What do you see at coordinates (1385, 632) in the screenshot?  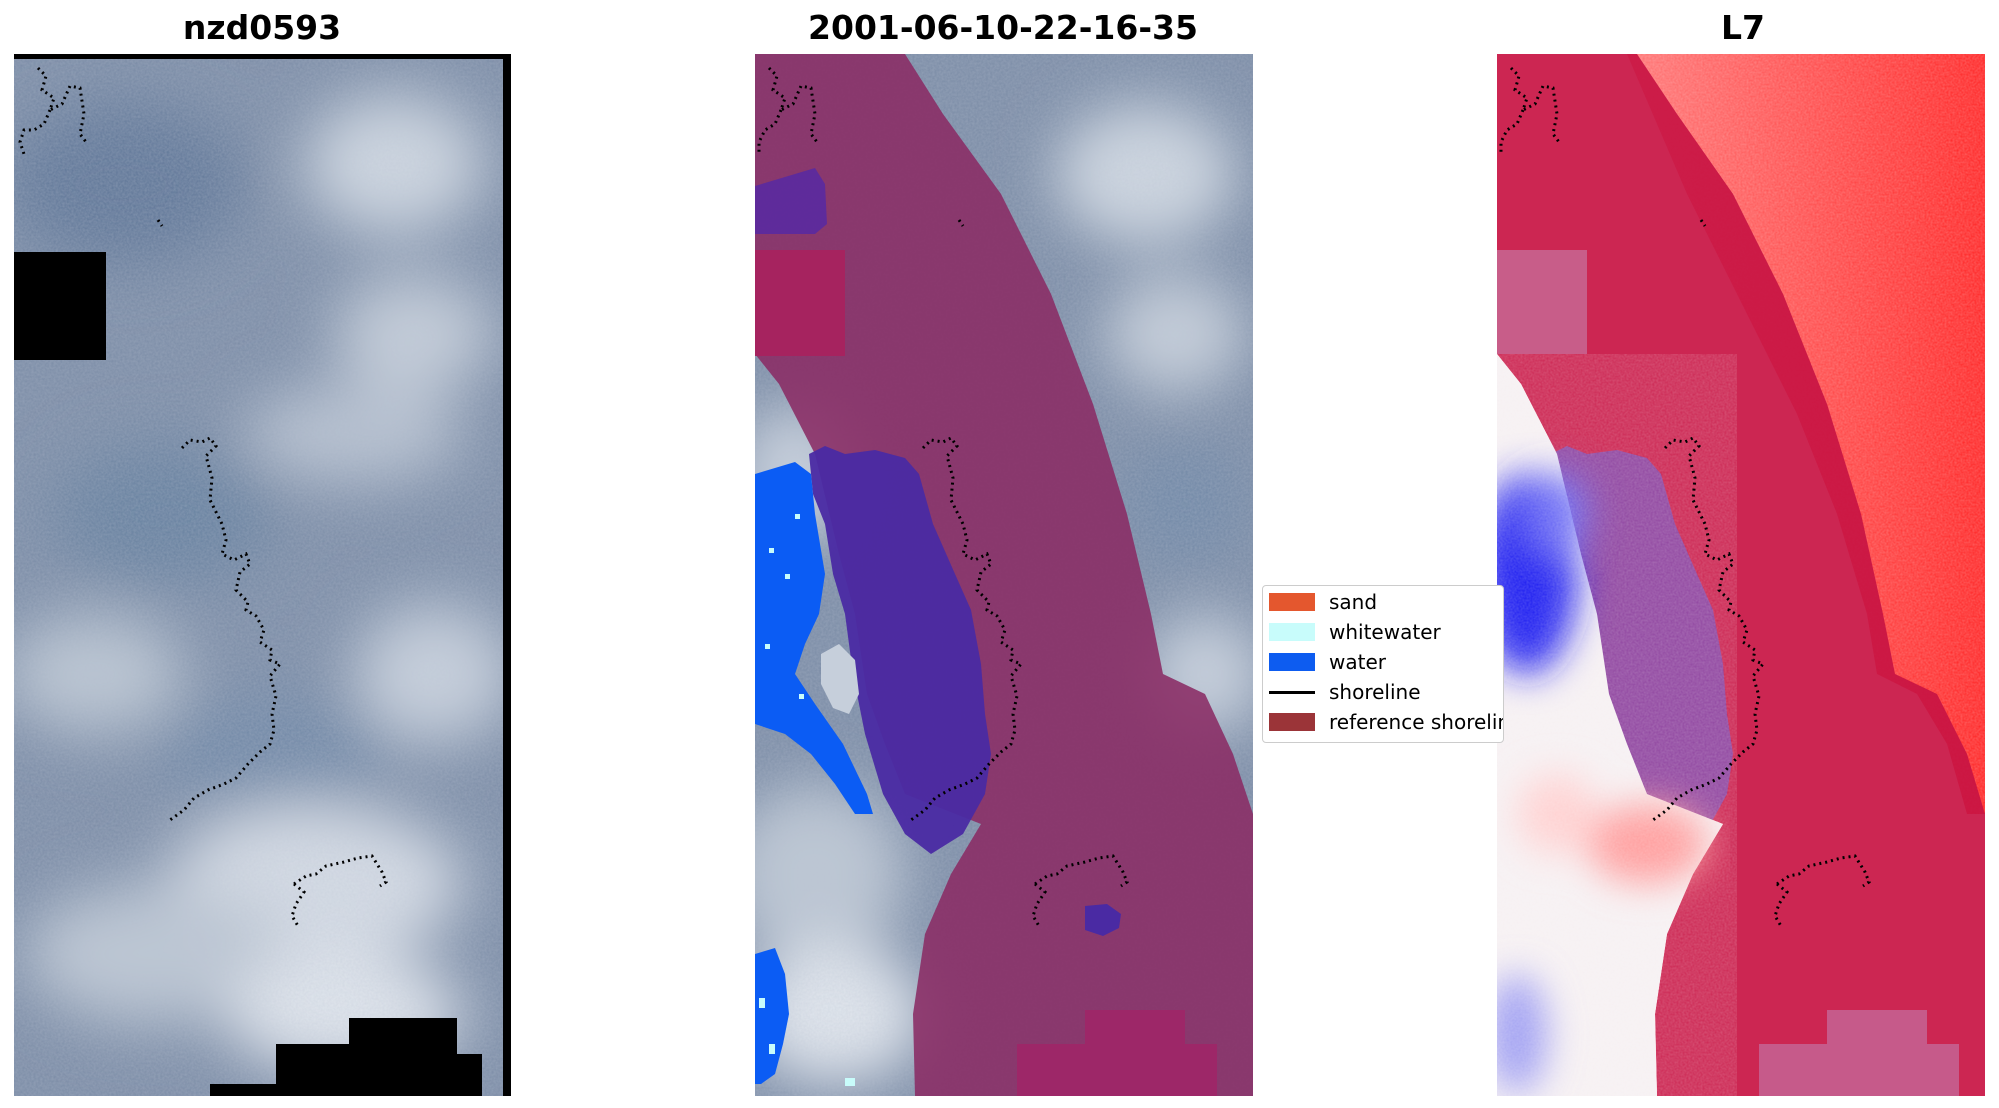 I see `legend-label-whitewater: whitewater` at bounding box center [1385, 632].